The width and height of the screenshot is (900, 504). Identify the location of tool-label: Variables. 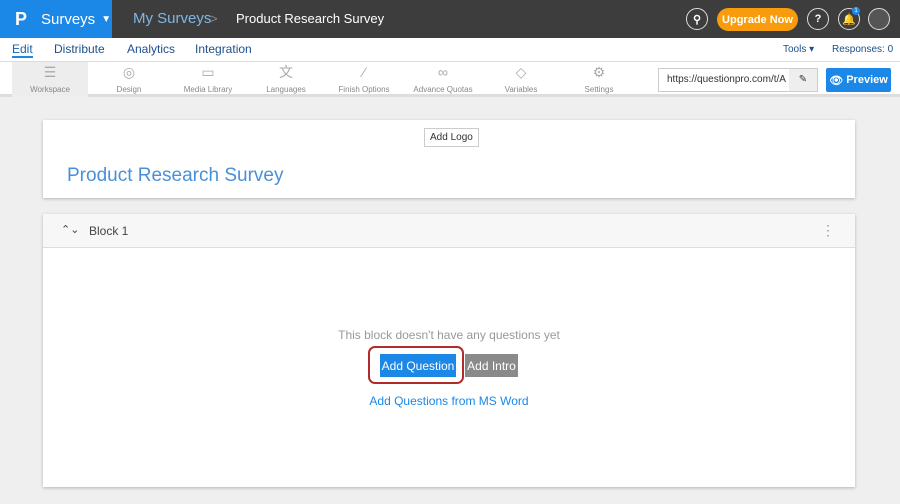
(521, 89).